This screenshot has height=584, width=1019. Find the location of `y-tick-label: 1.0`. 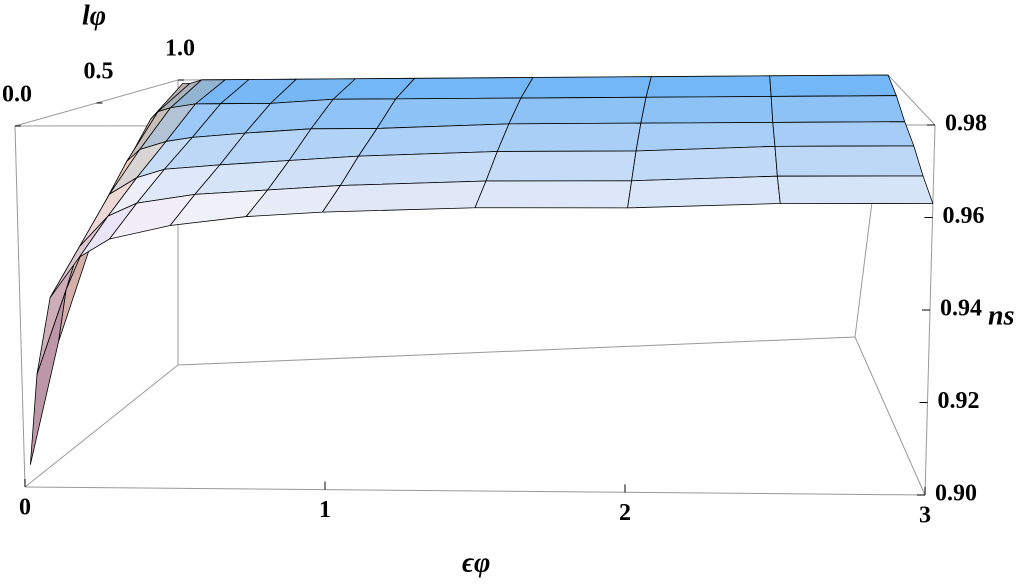

y-tick-label: 1.0 is located at coordinates (180, 49).